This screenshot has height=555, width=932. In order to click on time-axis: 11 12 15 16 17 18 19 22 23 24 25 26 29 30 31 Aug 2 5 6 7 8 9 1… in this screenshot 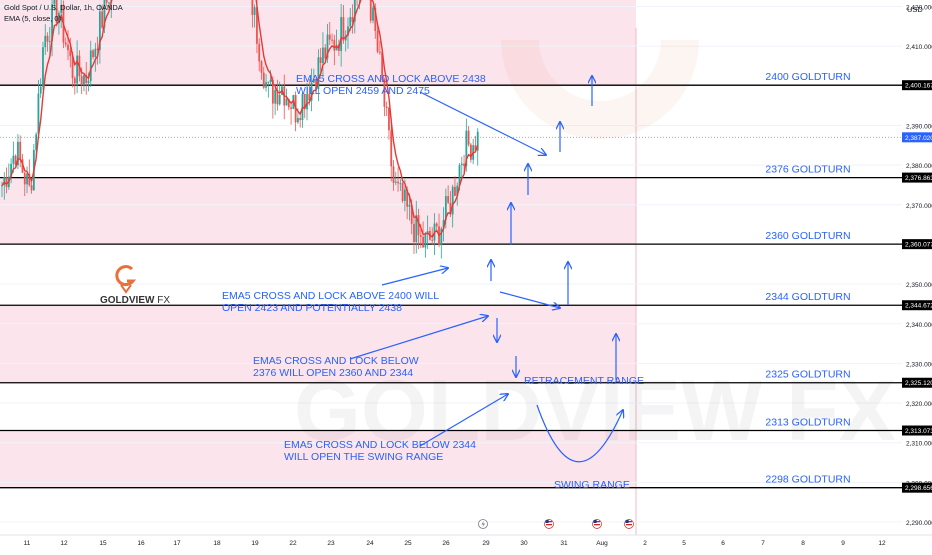, I will do `click(466, 540)`.